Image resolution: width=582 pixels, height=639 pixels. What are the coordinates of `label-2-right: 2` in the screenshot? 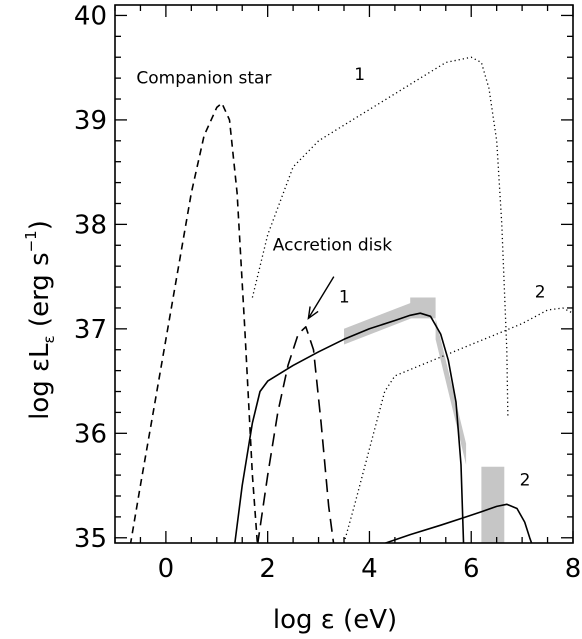 It's located at (540, 293).